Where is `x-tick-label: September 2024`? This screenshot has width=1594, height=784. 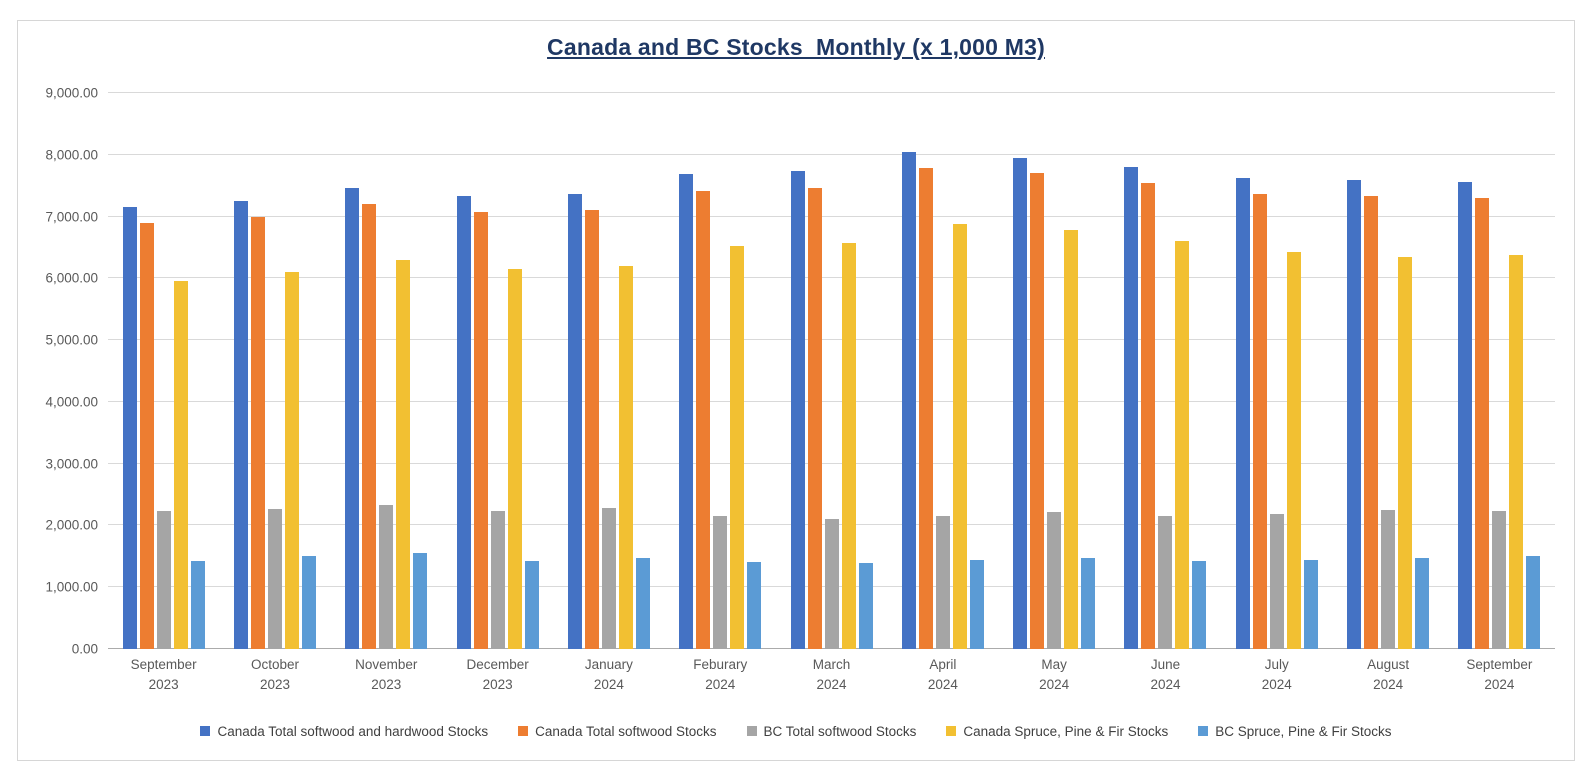 x-tick-label: September 2024 is located at coordinates (1499, 675).